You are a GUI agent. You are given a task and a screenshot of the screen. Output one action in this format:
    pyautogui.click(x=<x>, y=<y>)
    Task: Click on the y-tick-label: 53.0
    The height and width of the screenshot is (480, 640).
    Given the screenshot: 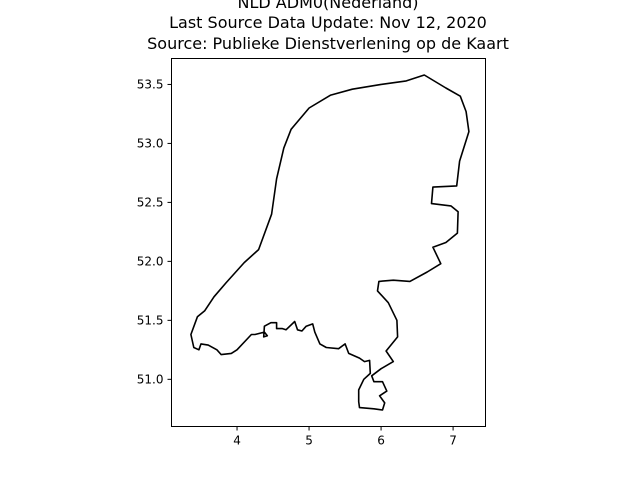 What is the action you would take?
    pyautogui.click(x=150, y=143)
    